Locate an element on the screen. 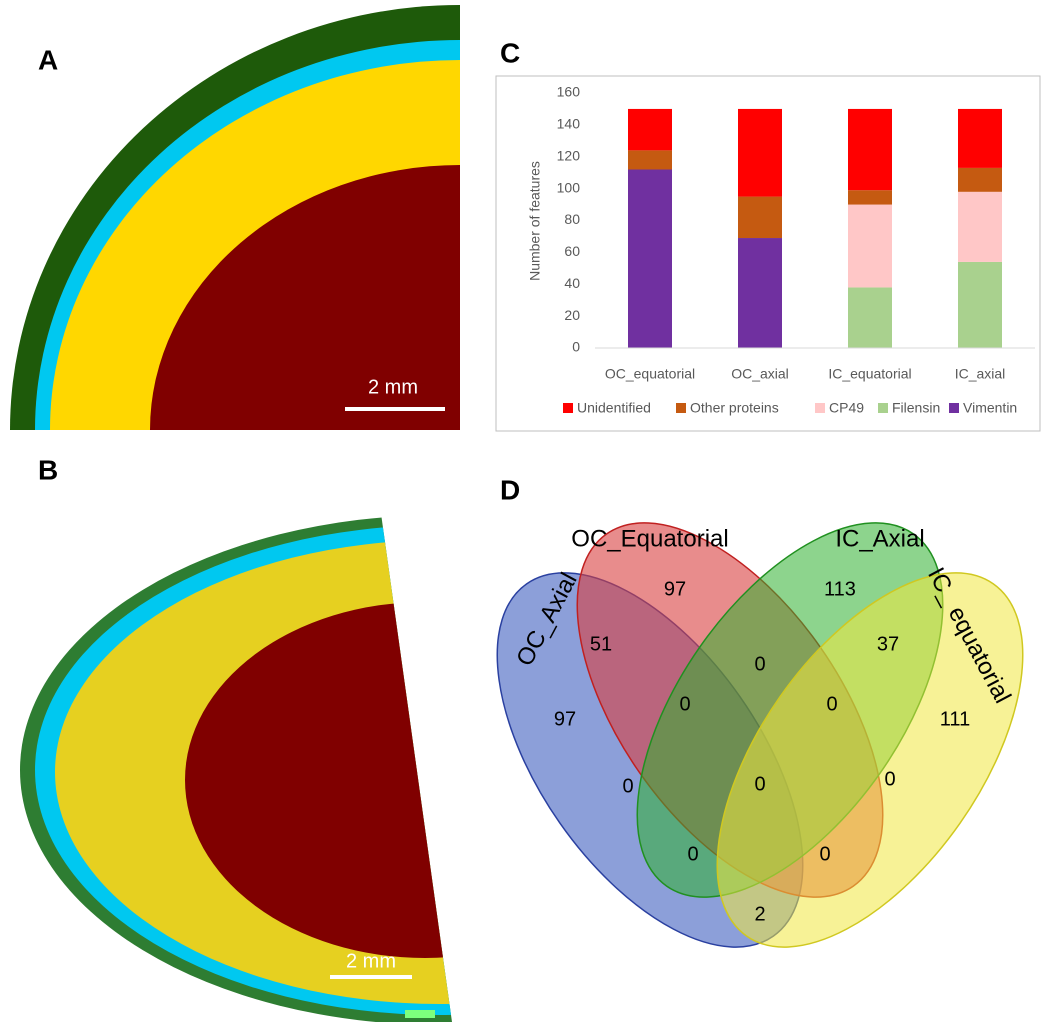 The image size is (1050, 1028). y-tick-label: 20 is located at coordinates (572, 315).